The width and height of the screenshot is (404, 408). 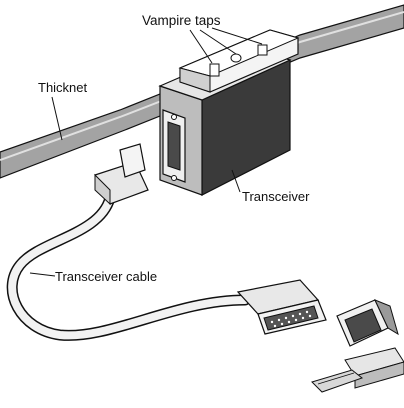 I want to click on label-transceiver-cable: Transceiver cable, so click(x=106, y=276).